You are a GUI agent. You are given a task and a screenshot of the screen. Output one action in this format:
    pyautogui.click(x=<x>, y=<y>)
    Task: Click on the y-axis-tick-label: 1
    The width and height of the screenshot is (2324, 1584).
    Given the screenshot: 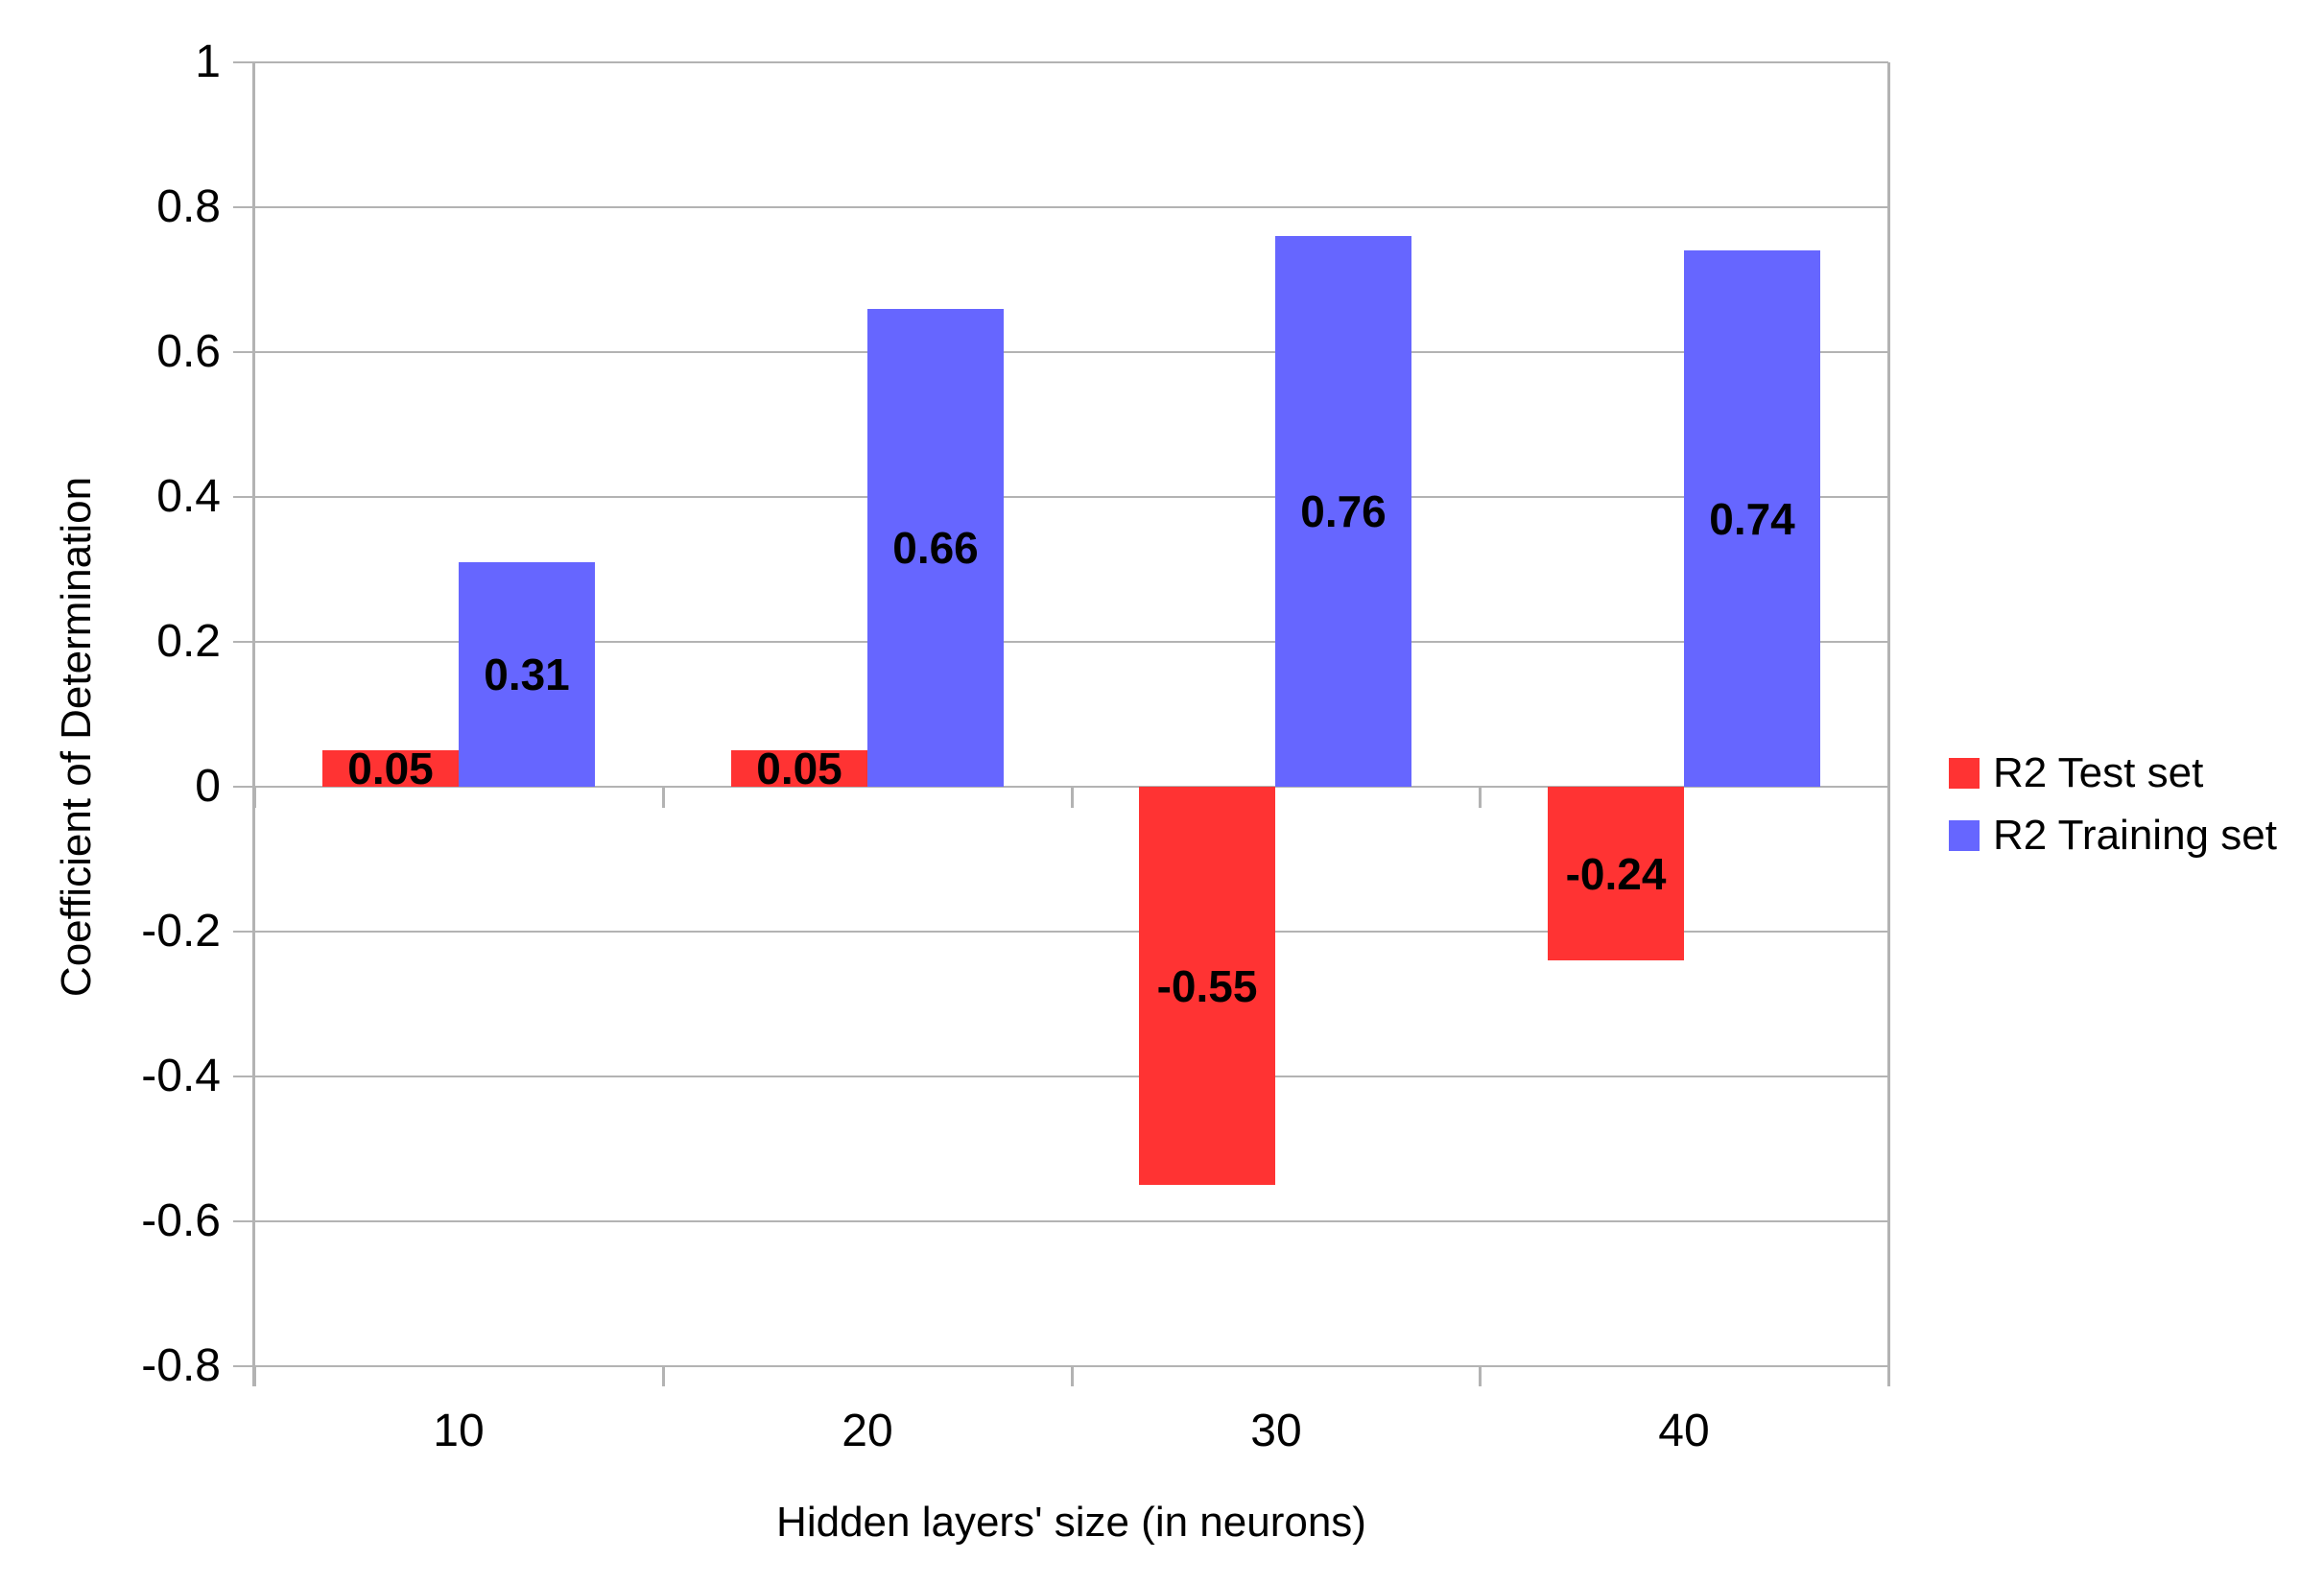 What is the action you would take?
    pyautogui.click(x=208, y=62)
    